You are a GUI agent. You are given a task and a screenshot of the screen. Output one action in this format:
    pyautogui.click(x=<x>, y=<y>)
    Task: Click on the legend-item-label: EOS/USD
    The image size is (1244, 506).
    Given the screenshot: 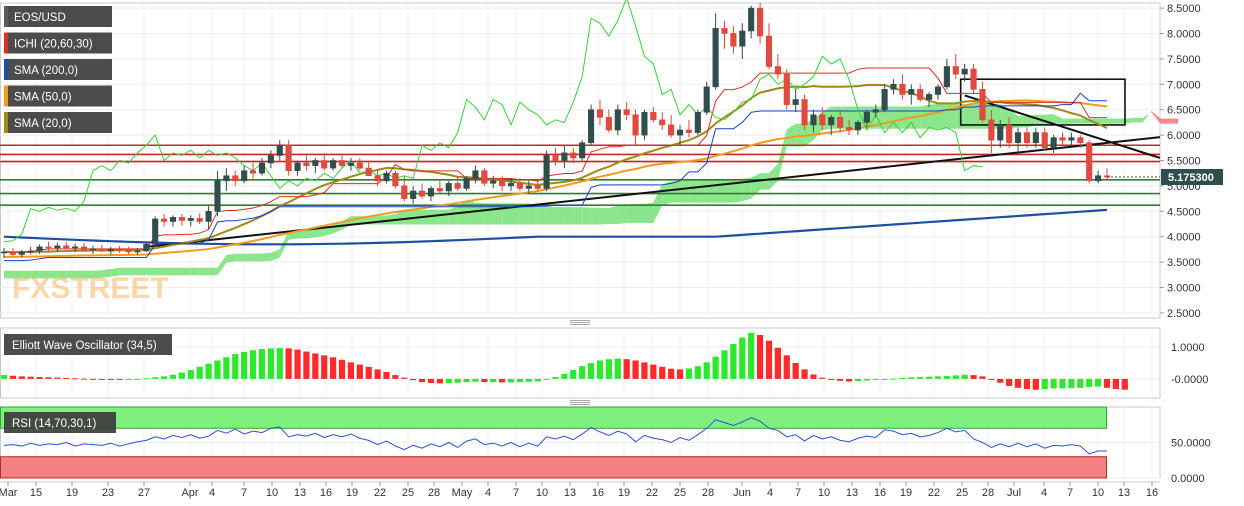 What is the action you would take?
    pyautogui.click(x=40, y=18)
    